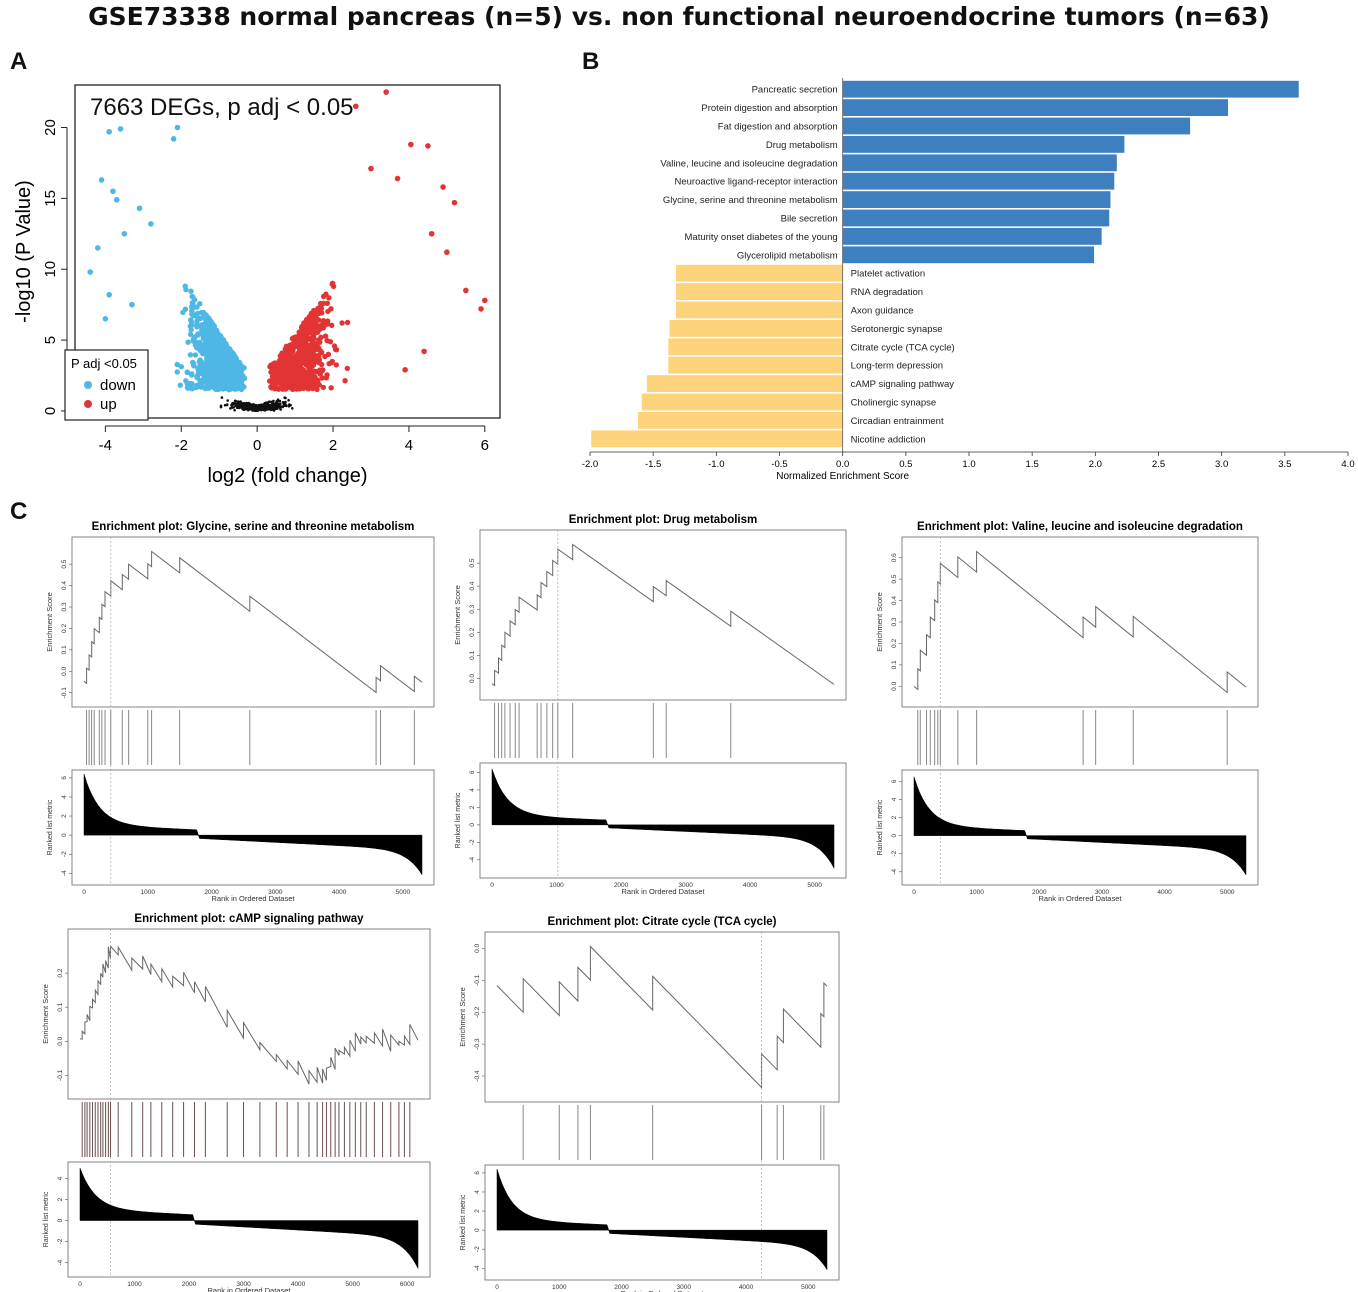 The height and width of the screenshot is (1292, 1358). I want to click on x-tick-label: 6, so click(485, 445).